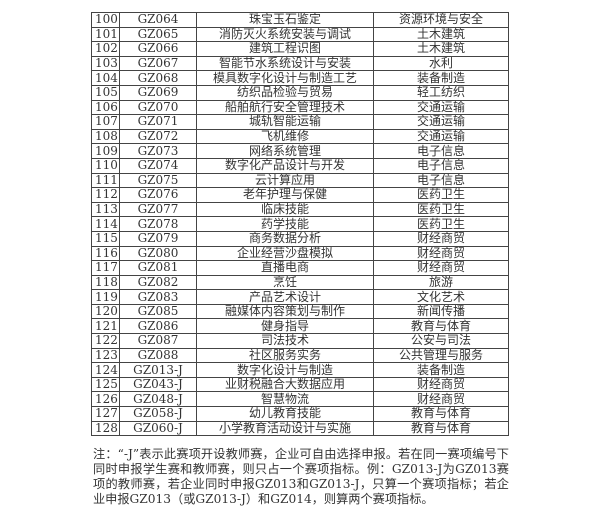  What do you see at coordinates (285, 311) in the screenshot?
I see `competition-name: 融媒体内容策划与制作` at bounding box center [285, 311].